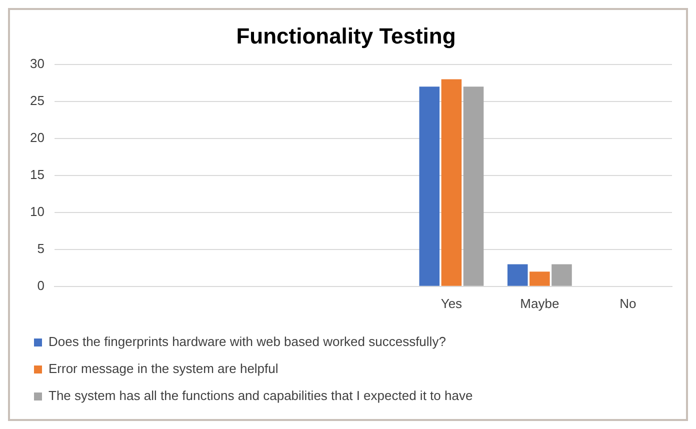 The image size is (696, 429). Describe the element at coordinates (540, 303) in the screenshot. I see `x-tick-label: Maybe` at that location.